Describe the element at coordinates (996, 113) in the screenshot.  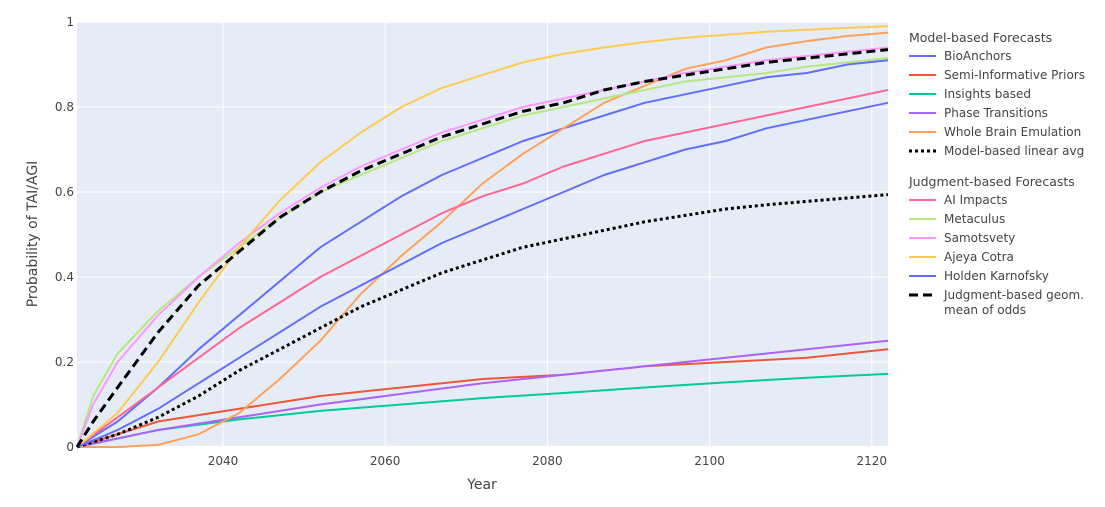
I see `legend-item-phase-transitions: Phase Transitions` at that location.